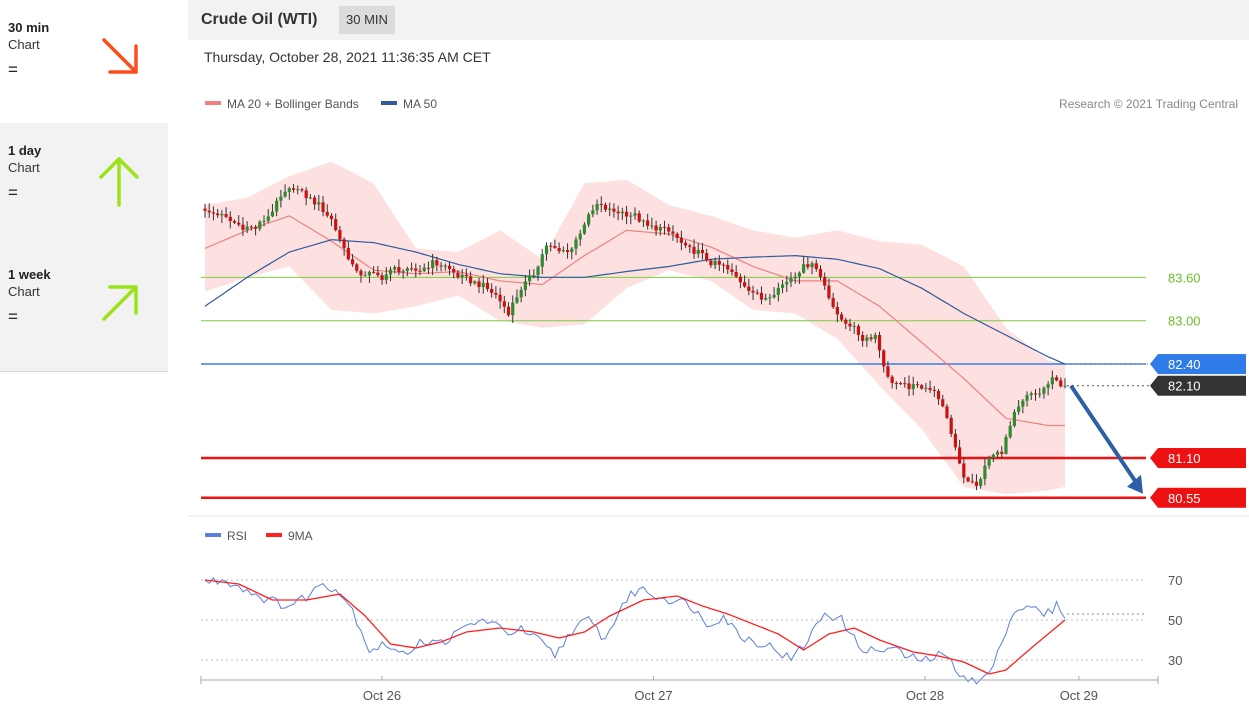 This screenshot has width=1249, height=709. Describe the element at coordinates (1184, 321) in the screenshot. I see `level-label-1: 83.00` at that location.